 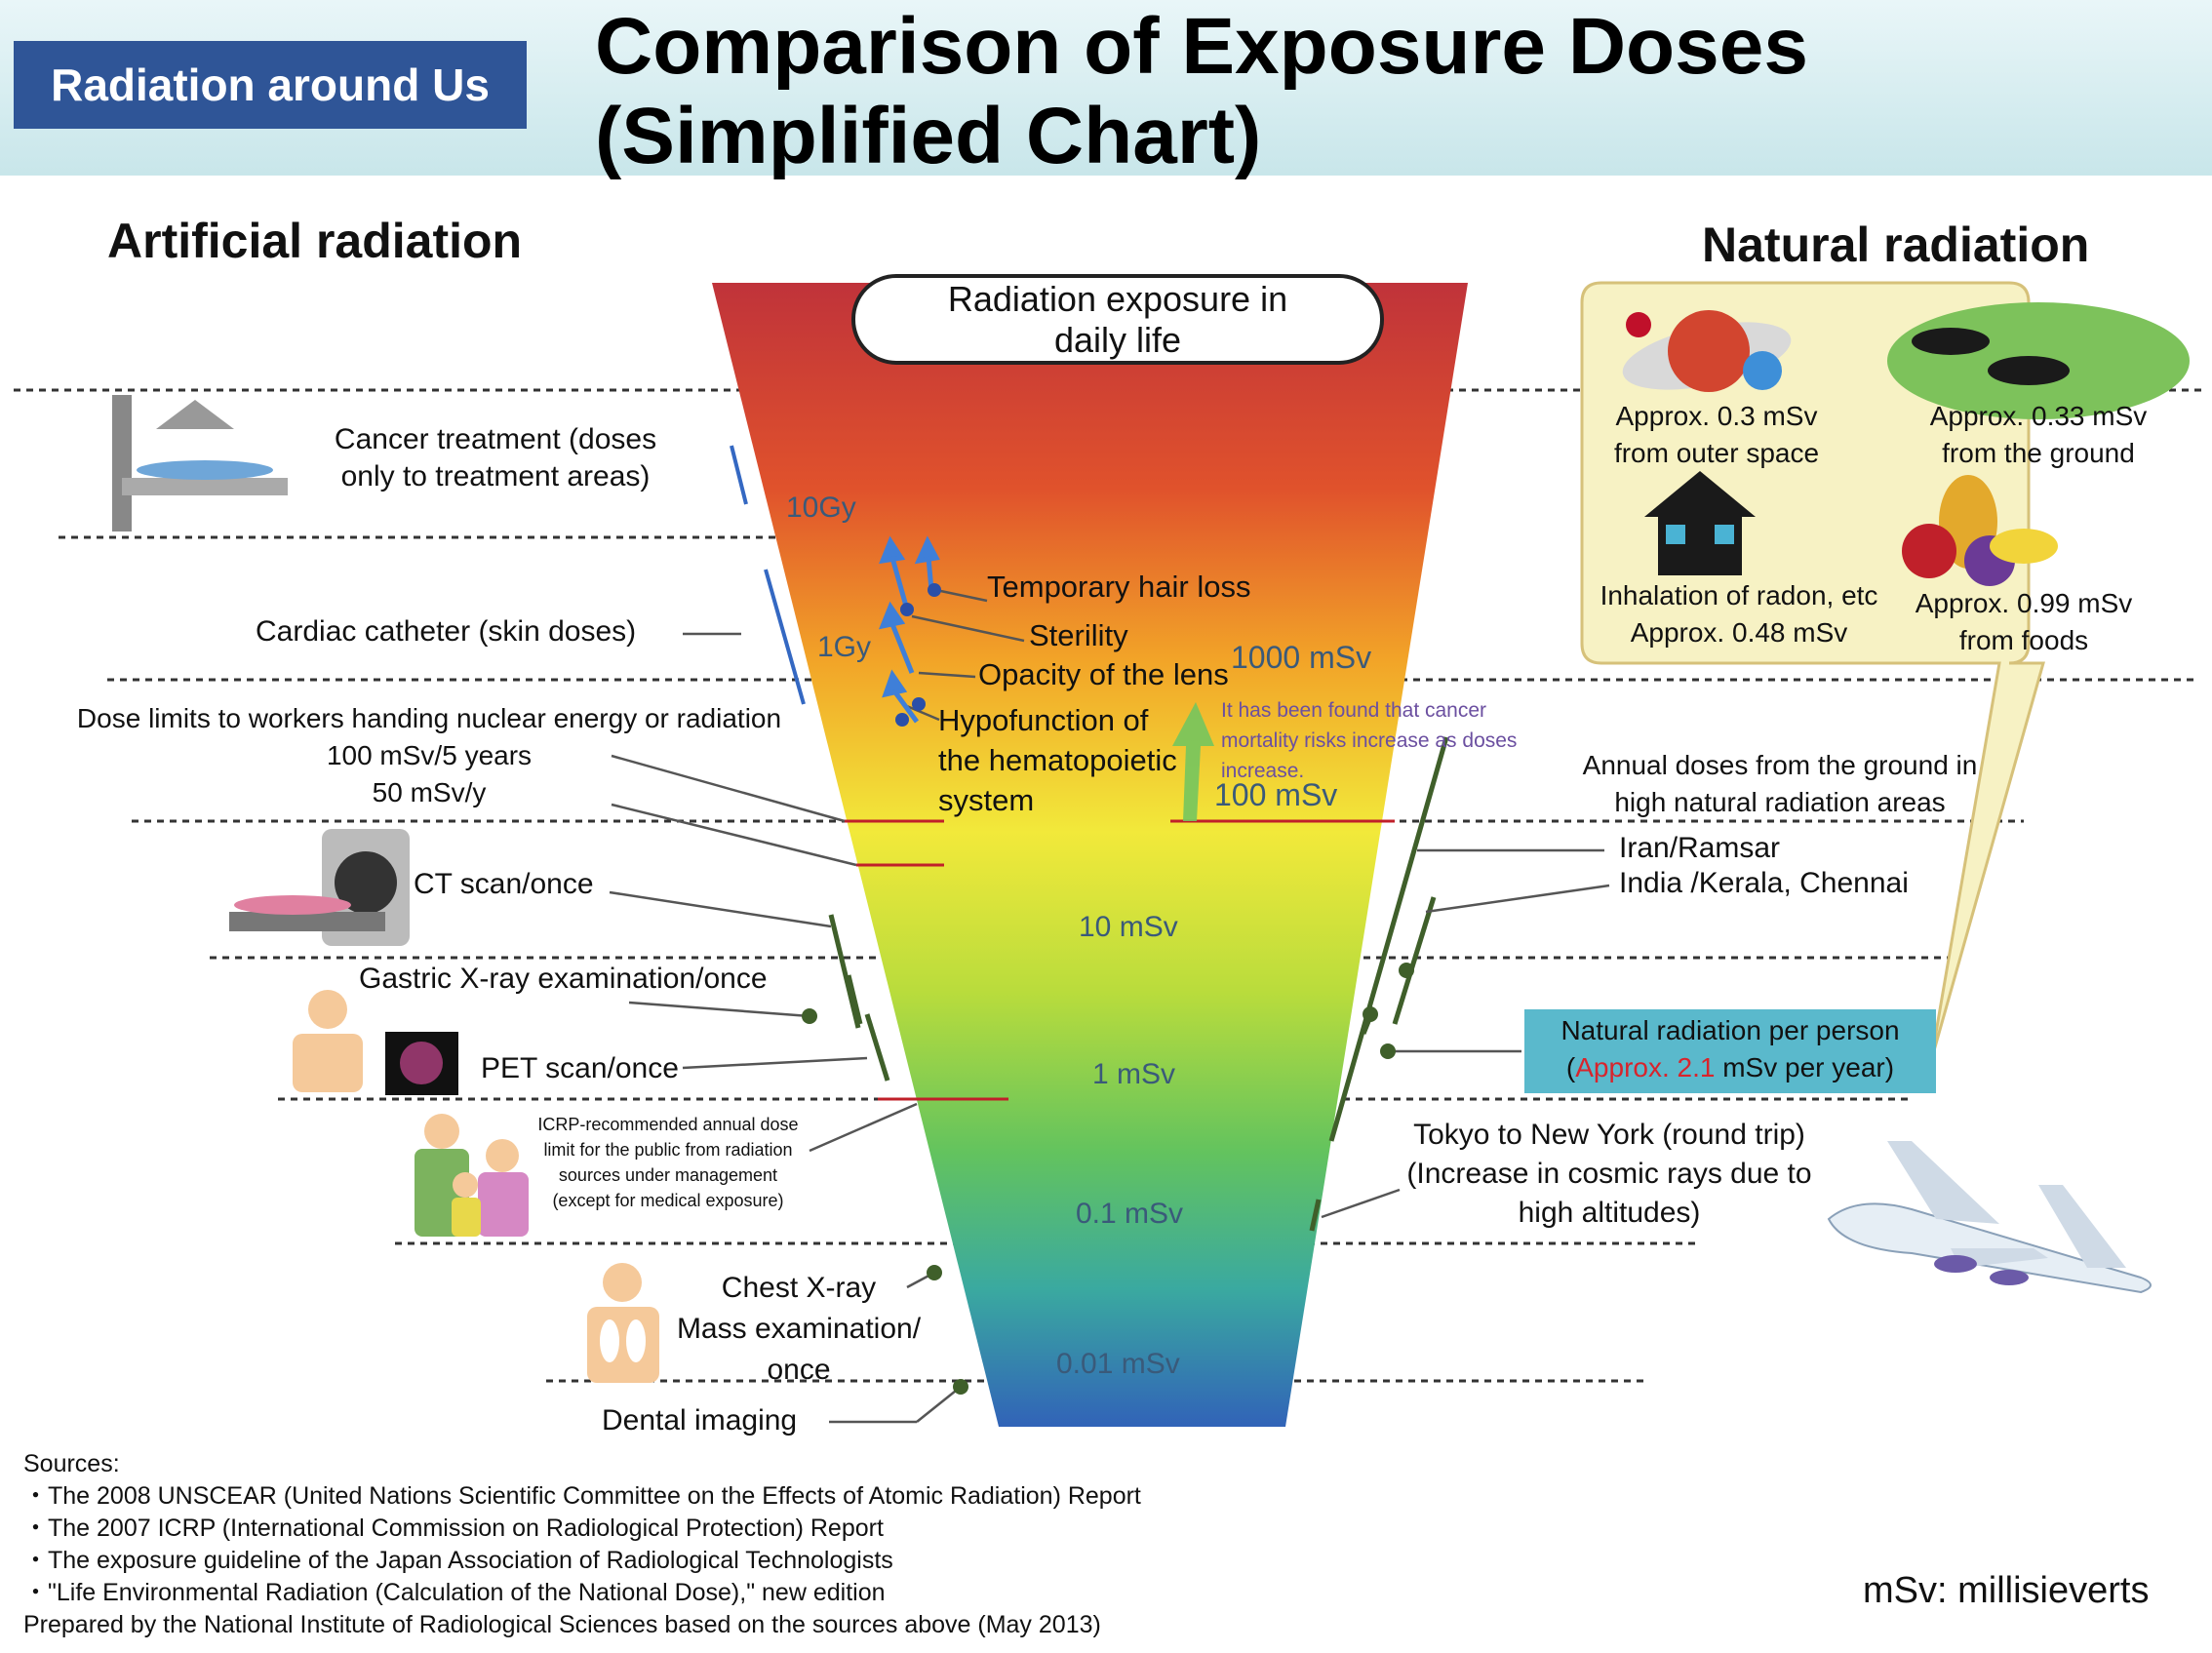 I want to click on per-person-open: (, so click(x=1570, y=1067).